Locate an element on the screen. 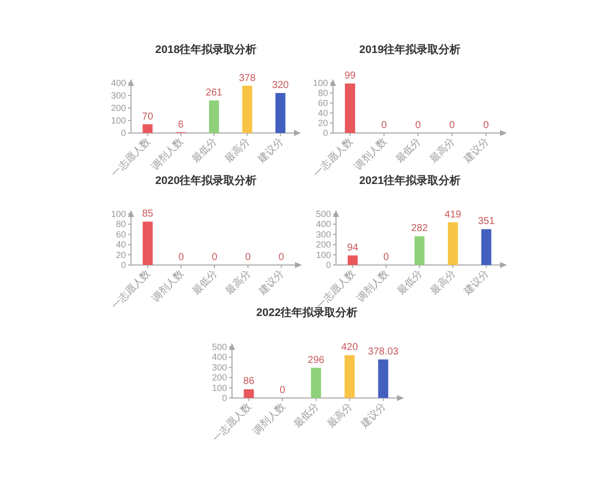  data-label: 378.03 is located at coordinates (383, 352).